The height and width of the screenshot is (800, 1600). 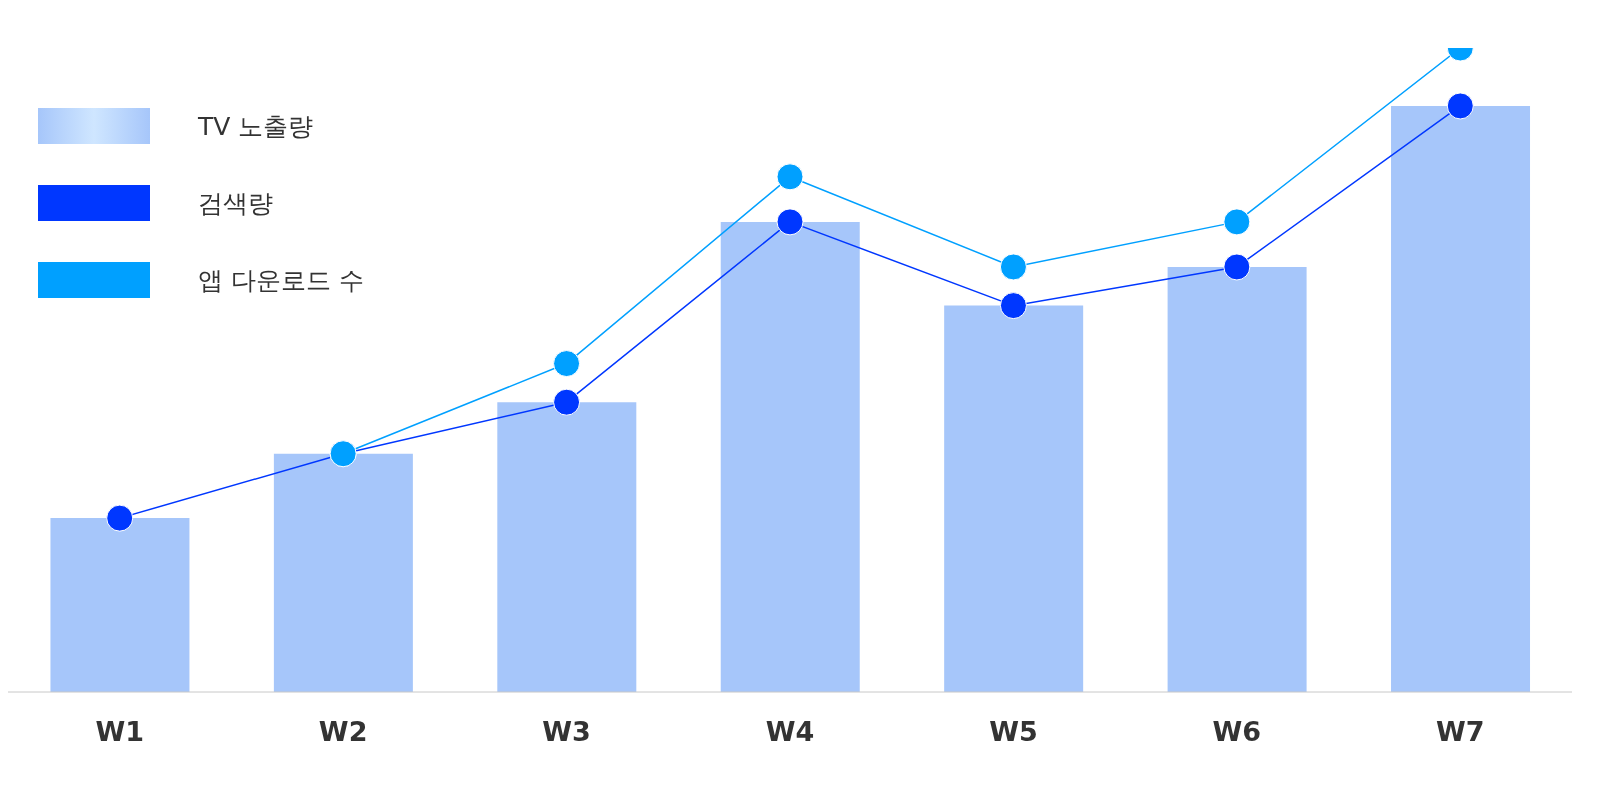 I want to click on legend-label: 검색량, so click(x=235, y=203).